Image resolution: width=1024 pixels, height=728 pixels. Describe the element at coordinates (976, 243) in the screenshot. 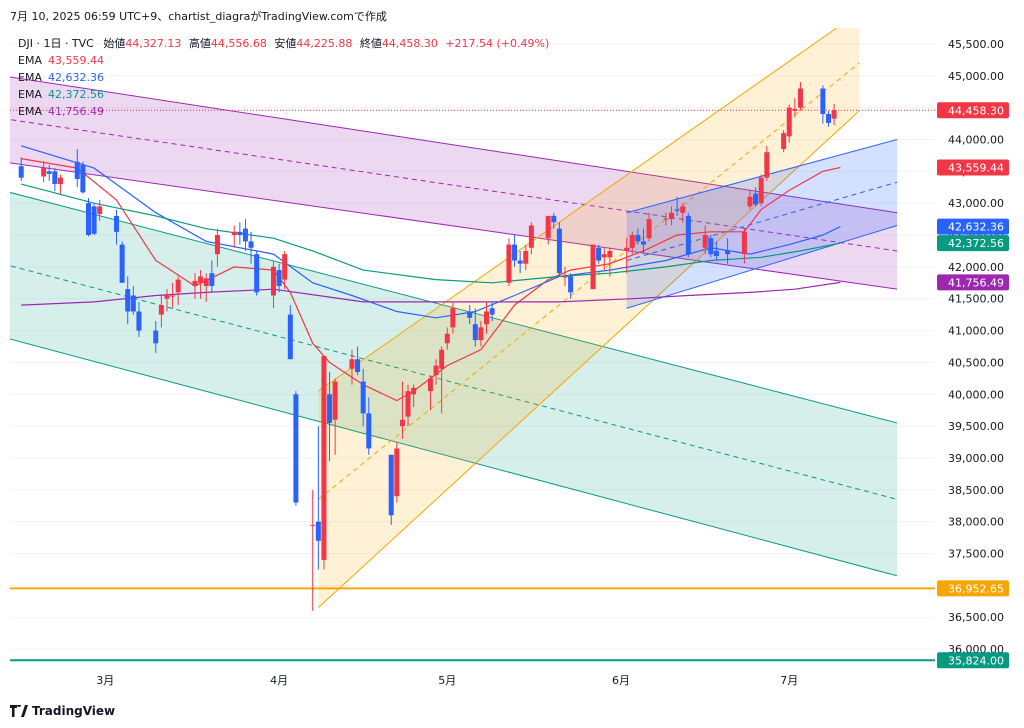

I see `price-label-text: 42,372.56` at that location.